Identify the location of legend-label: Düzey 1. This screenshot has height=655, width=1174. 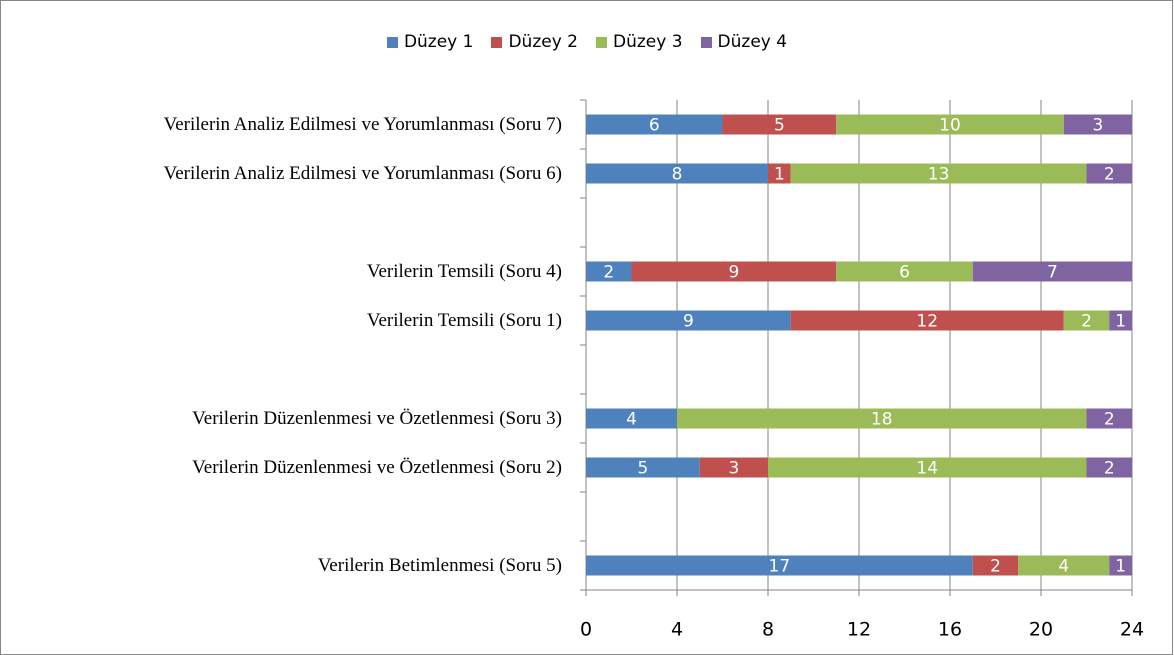
(438, 42).